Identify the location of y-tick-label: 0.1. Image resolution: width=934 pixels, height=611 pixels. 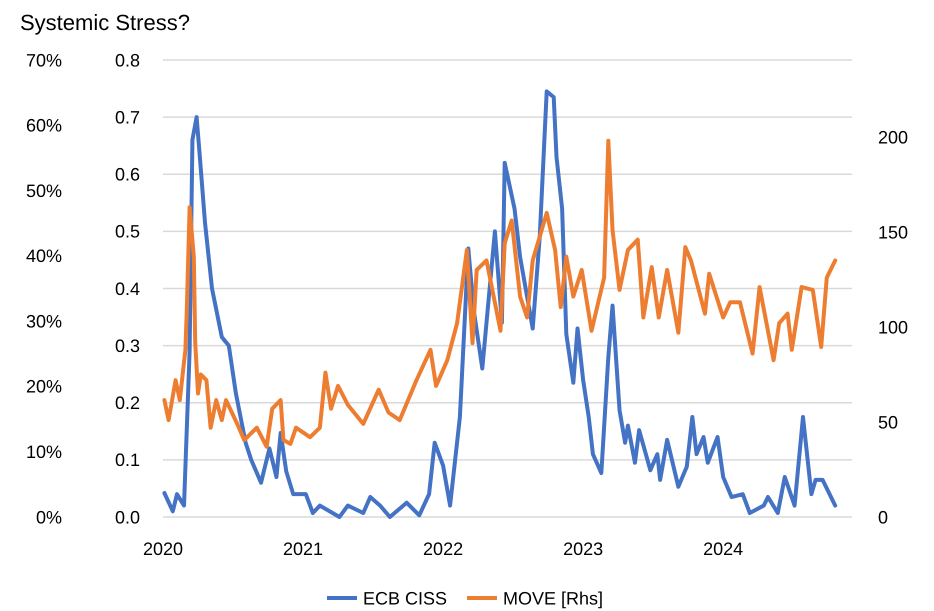
(127, 460).